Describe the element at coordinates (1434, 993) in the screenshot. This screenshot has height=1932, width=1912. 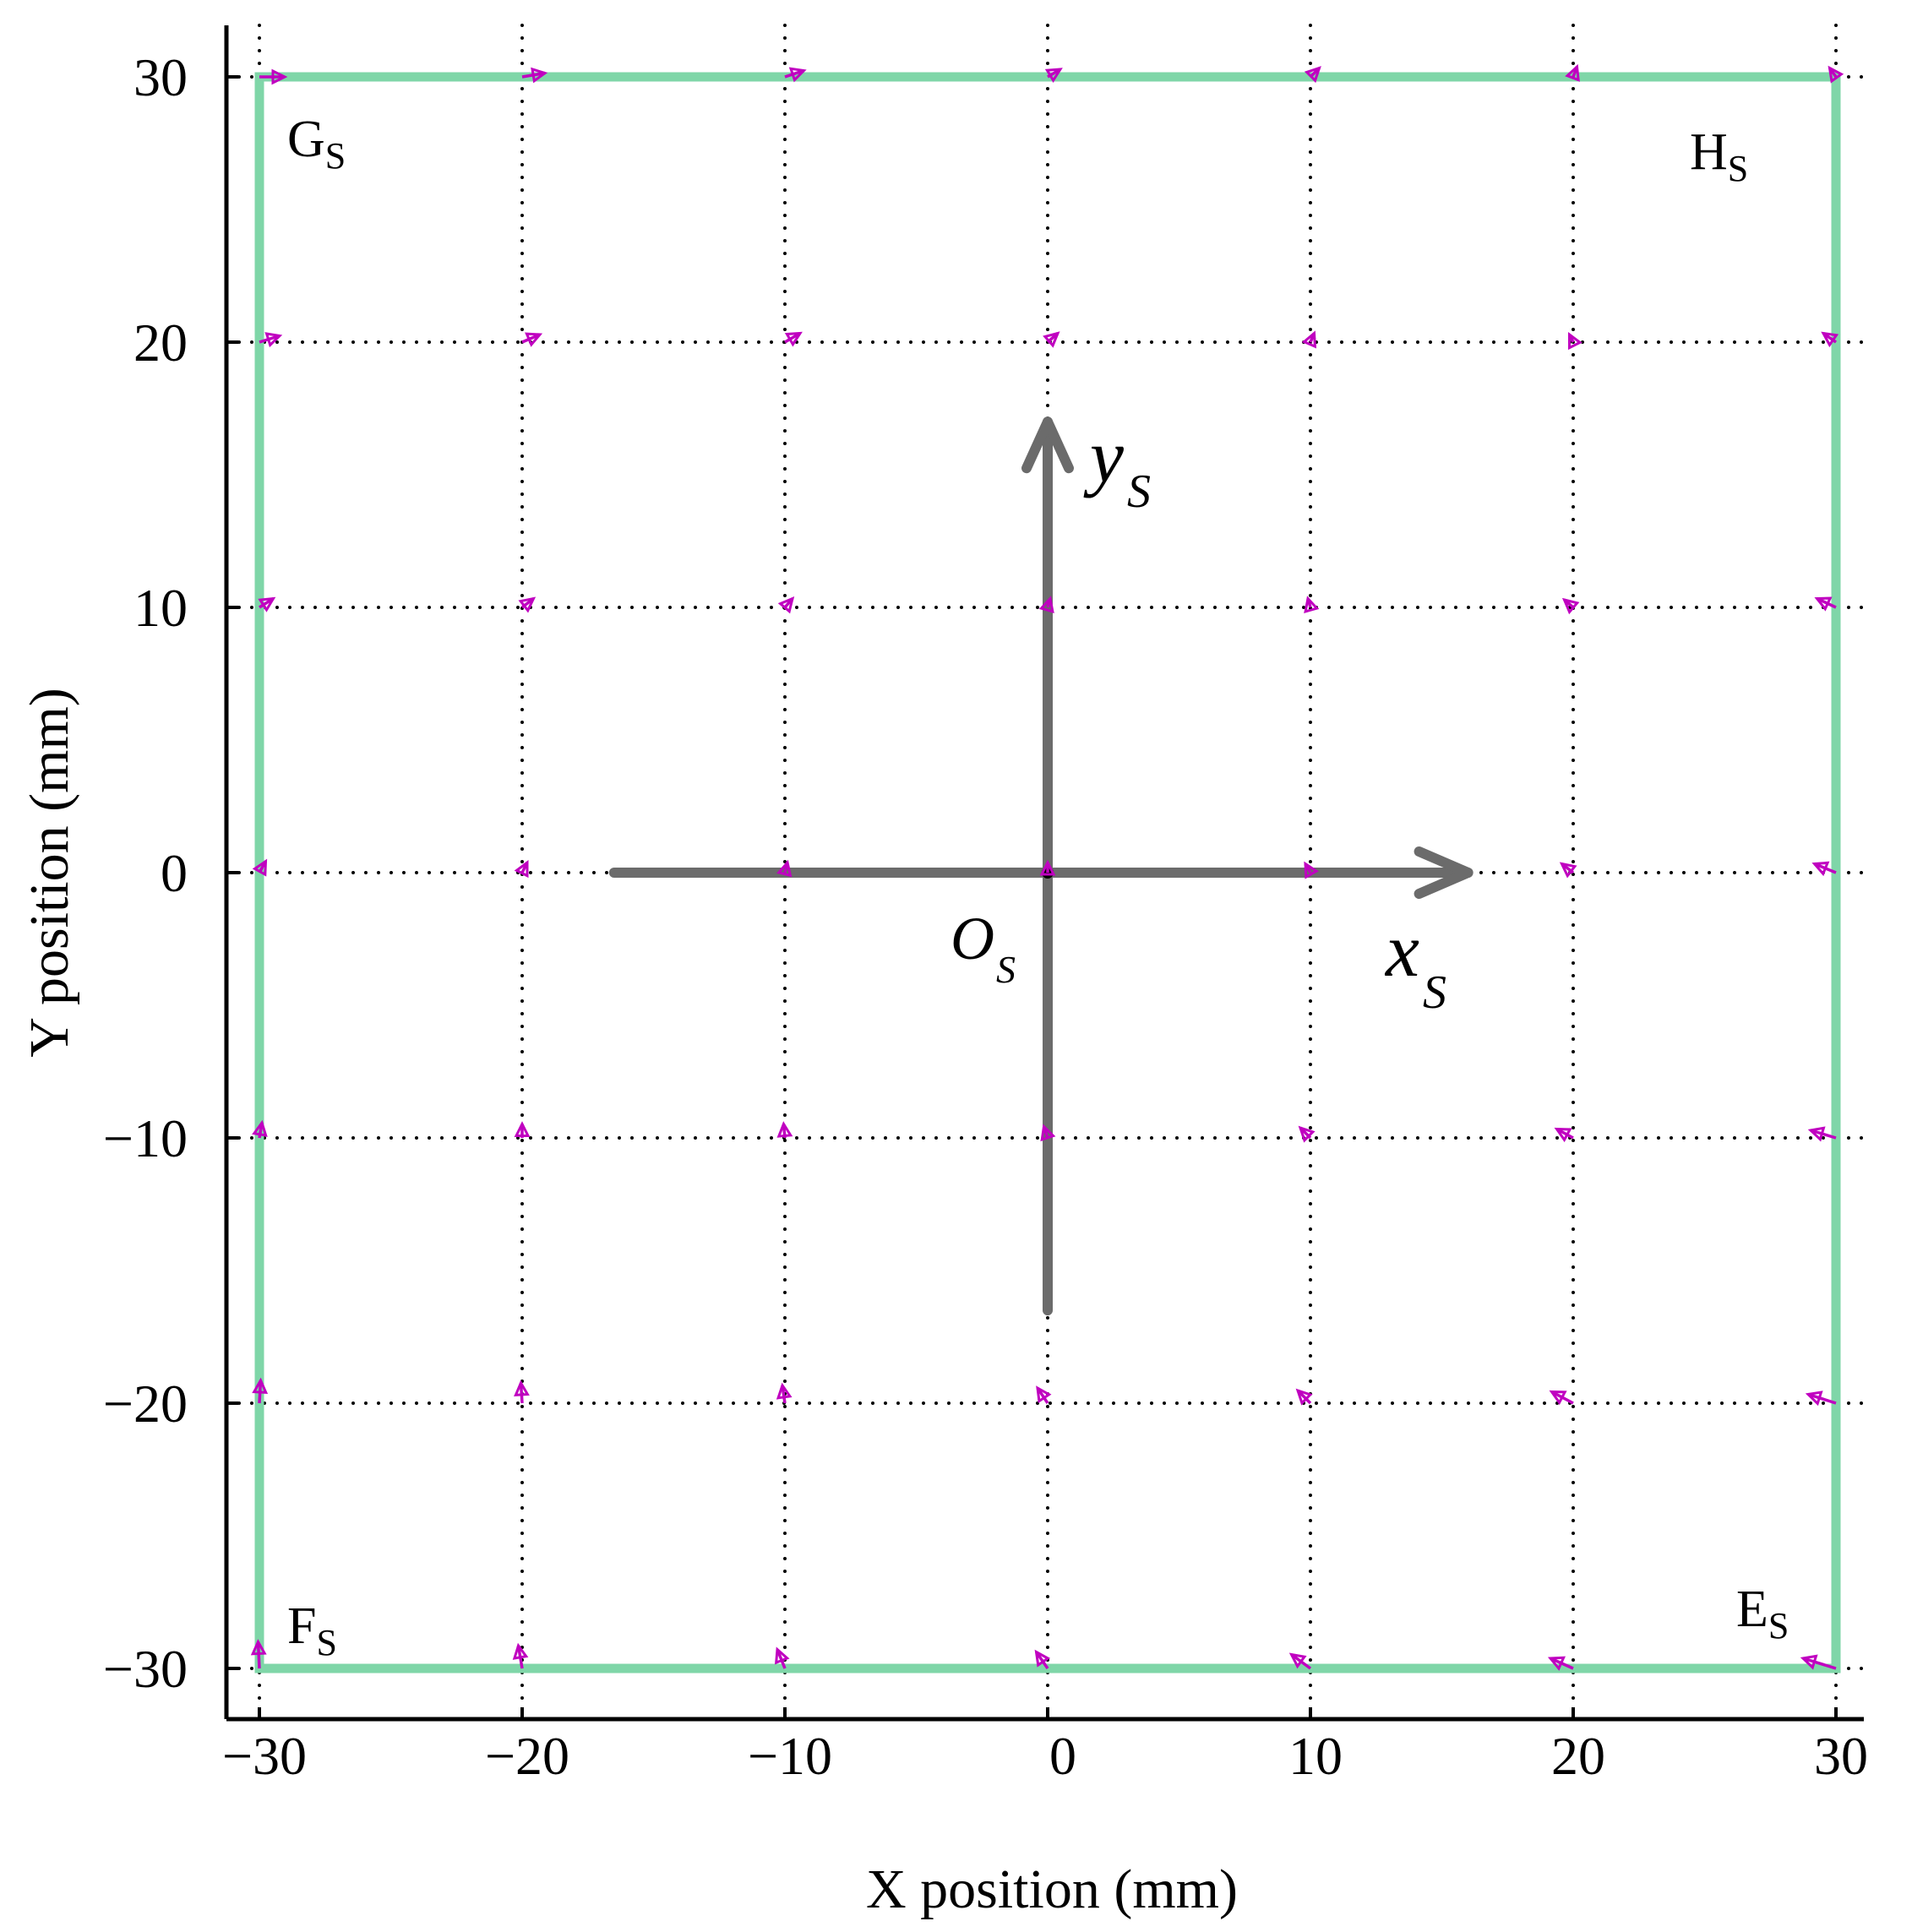
I see `frame-x-label-subscript: S` at that location.